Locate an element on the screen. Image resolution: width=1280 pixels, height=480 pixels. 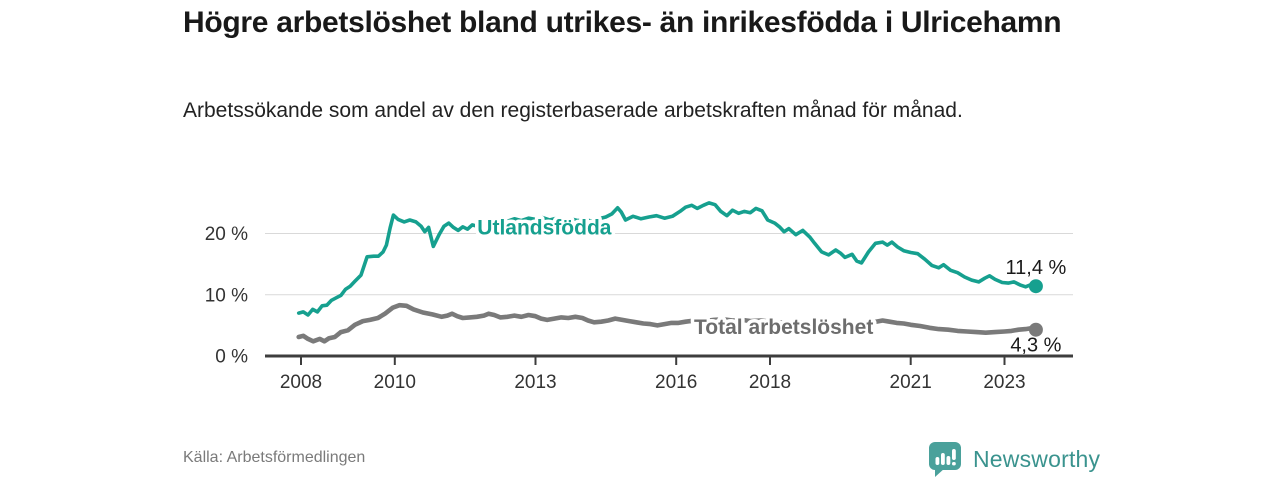
series-line-total is located at coordinates (667, 323).